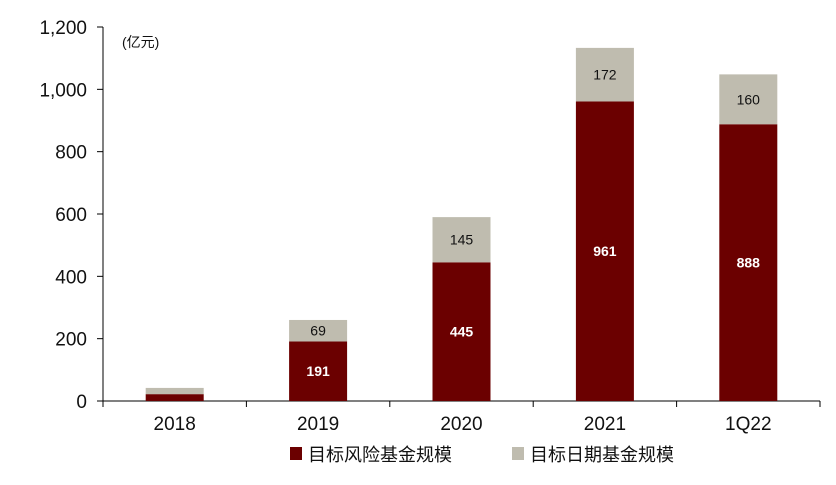 The height and width of the screenshot is (485, 836). What do you see at coordinates (63, 90) in the screenshot?
I see `y-tick-label: 1,000` at bounding box center [63, 90].